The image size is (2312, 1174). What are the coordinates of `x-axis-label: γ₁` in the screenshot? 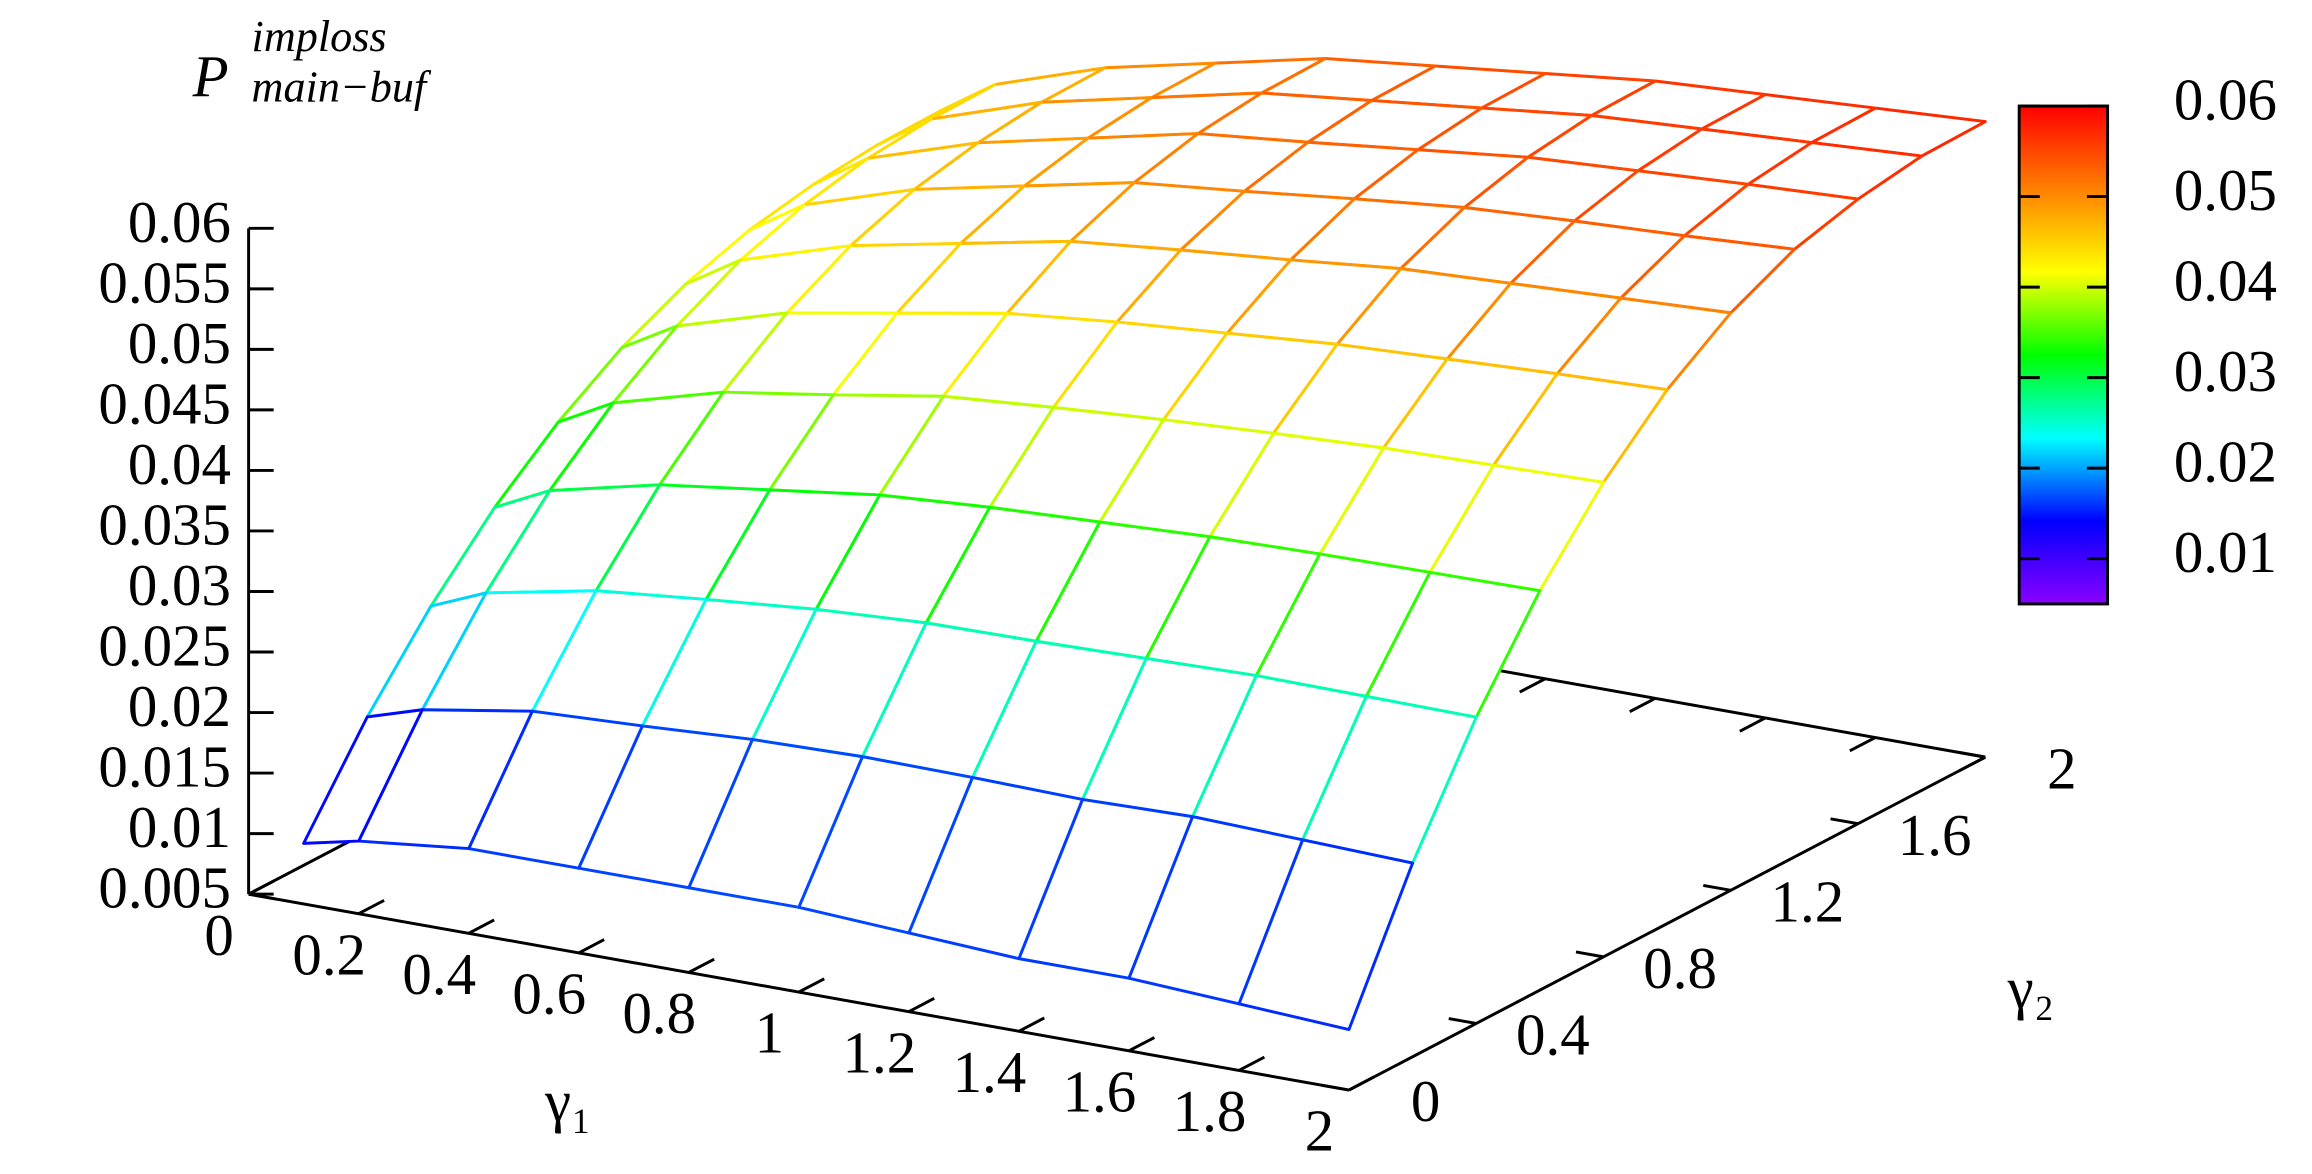 It's located at (568, 1101).